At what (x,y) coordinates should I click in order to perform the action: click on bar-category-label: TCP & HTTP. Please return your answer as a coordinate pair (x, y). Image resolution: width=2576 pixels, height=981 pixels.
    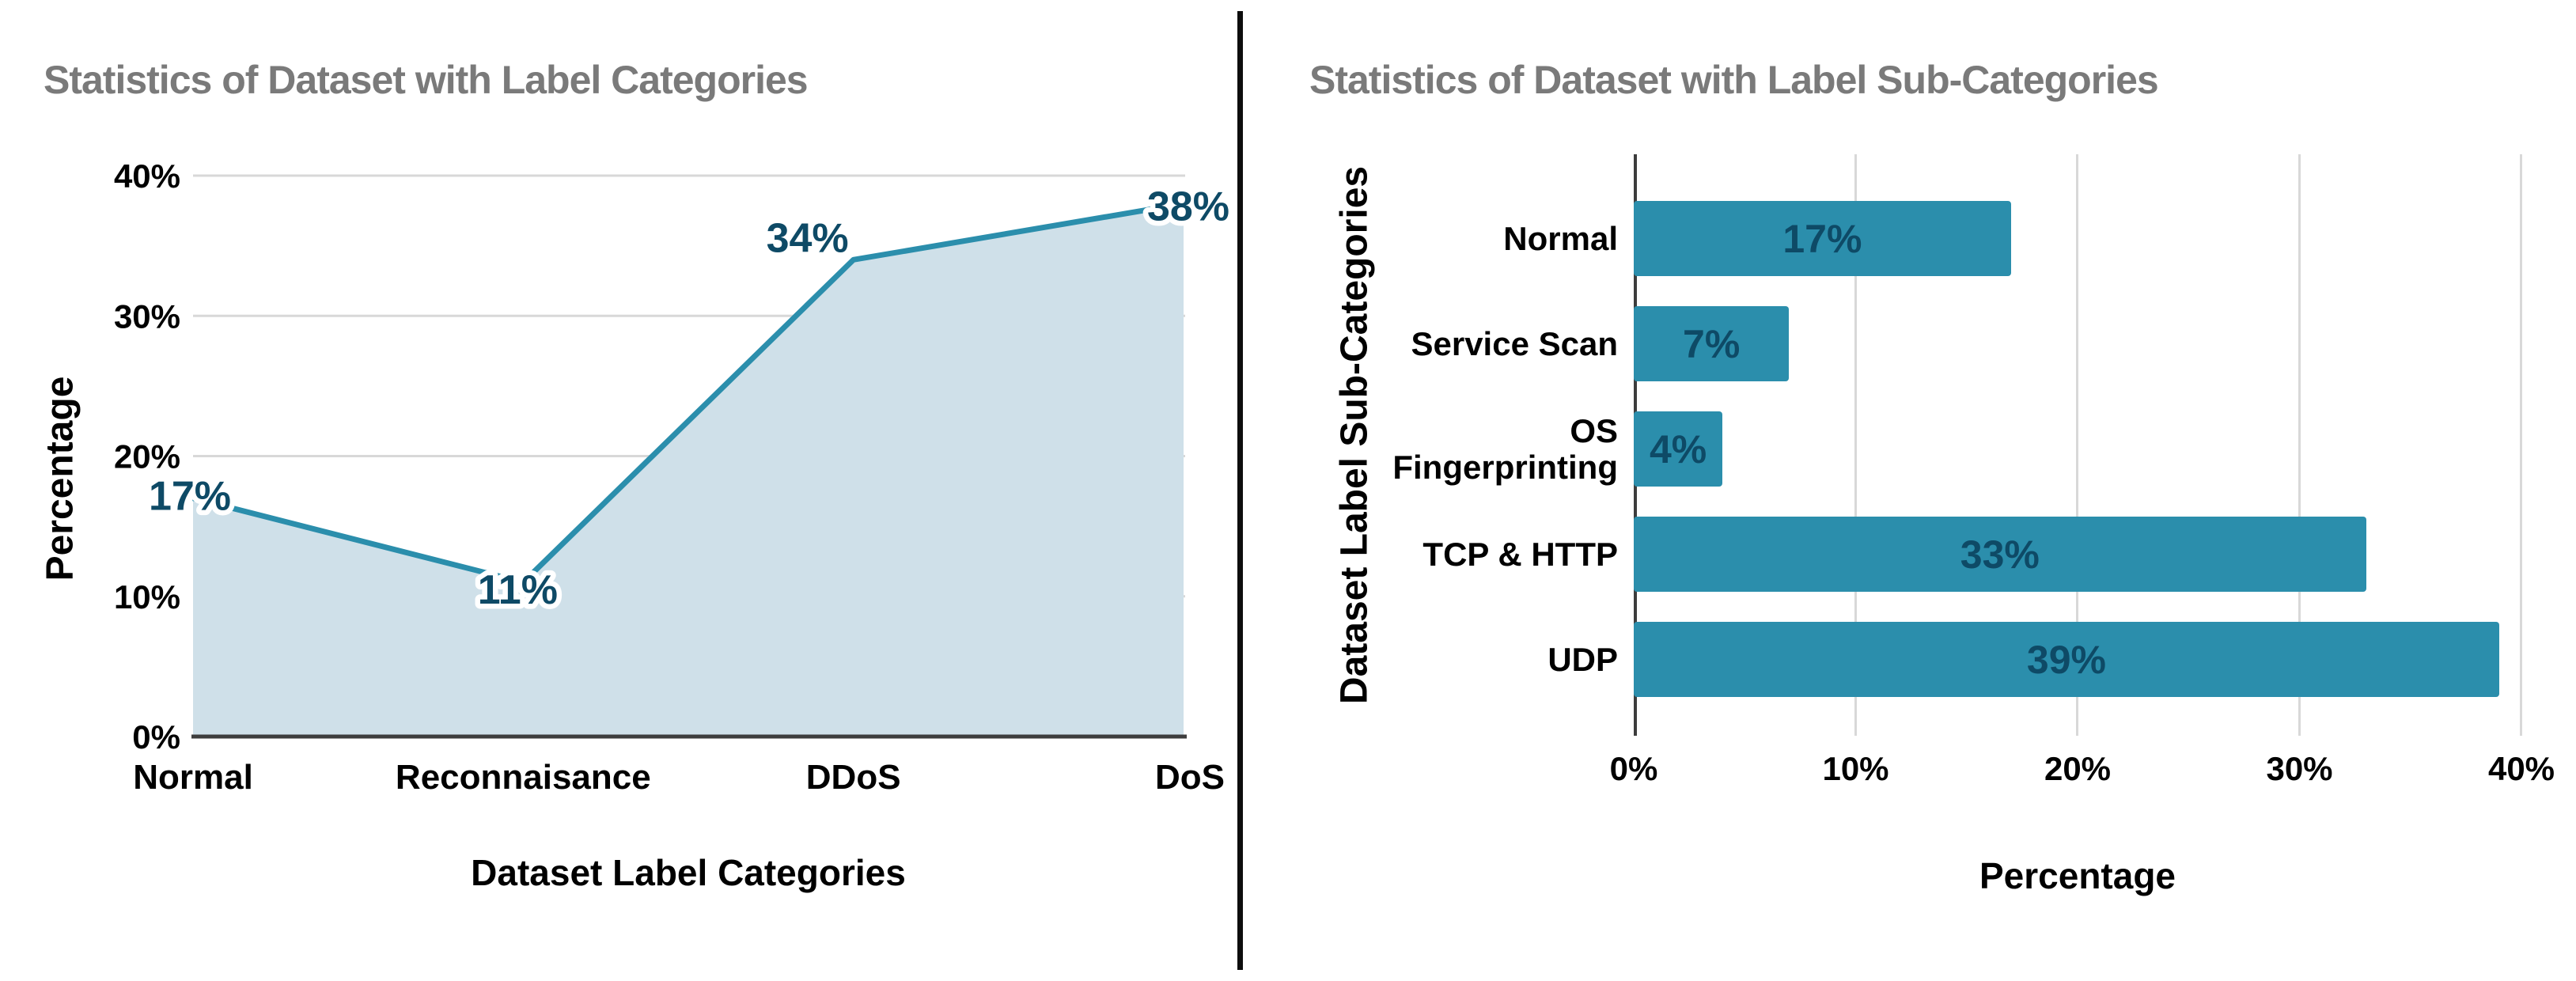
    Looking at the image, I should click on (1520, 554).